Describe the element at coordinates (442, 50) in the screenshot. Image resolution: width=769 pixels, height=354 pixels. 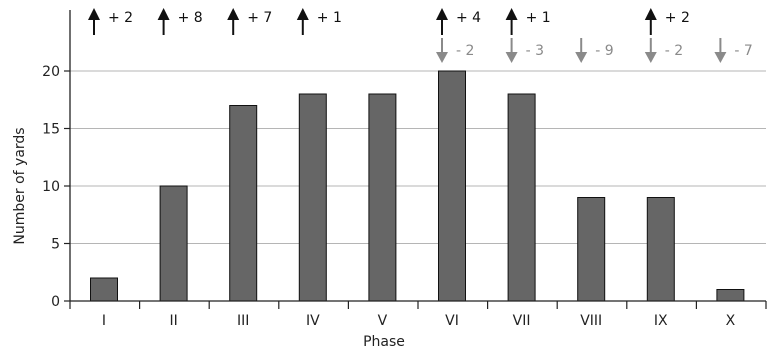
I see `loss-arrow-VI` at that location.